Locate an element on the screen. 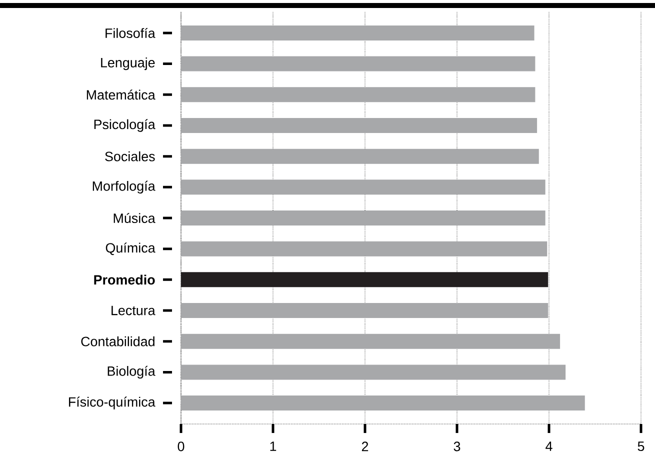 The height and width of the screenshot is (472, 655). y-tick-label: Psicología is located at coordinates (125, 125).